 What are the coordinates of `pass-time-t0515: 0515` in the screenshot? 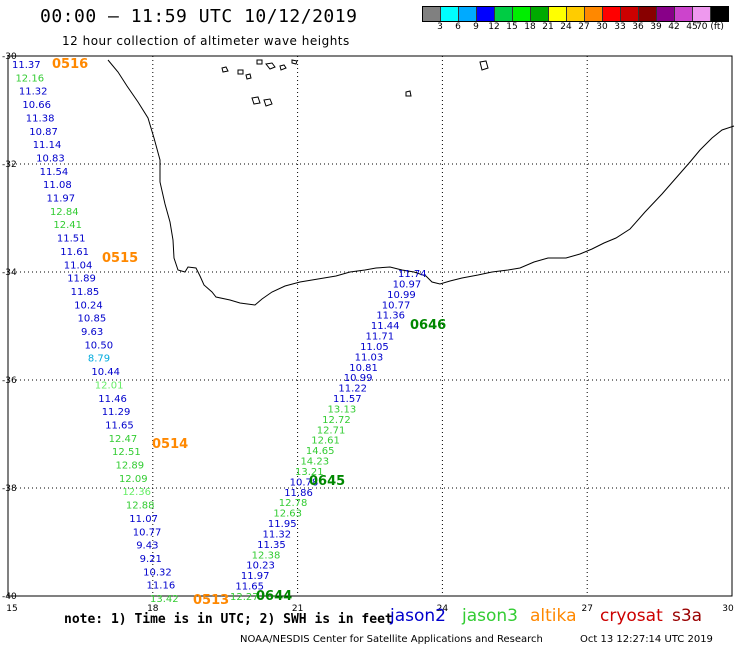 It's located at (120, 258).